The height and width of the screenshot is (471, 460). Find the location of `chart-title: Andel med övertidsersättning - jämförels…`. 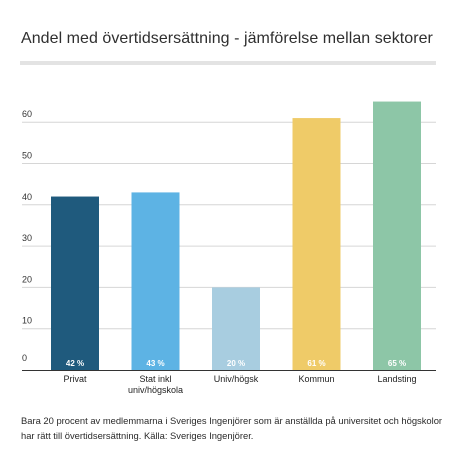

chart-title: Andel med övertidsersättning - jämförels… is located at coordinates (227, 38).